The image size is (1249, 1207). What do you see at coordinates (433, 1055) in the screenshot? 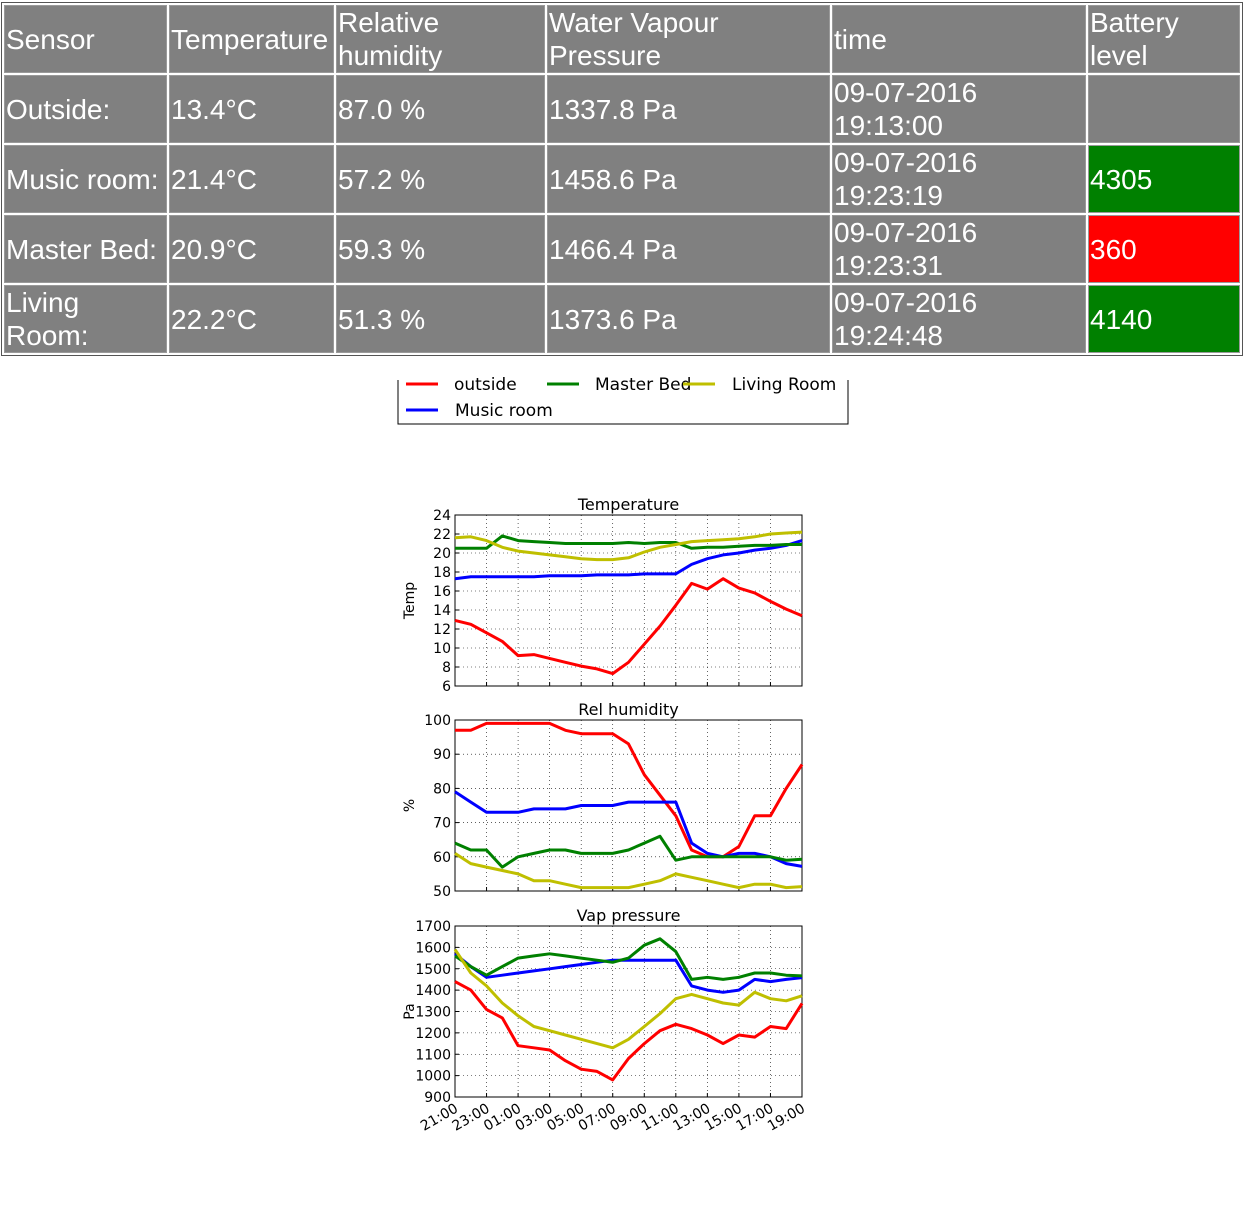
I see `y-tick-label: 1100` at bounding box center [433, 1055].